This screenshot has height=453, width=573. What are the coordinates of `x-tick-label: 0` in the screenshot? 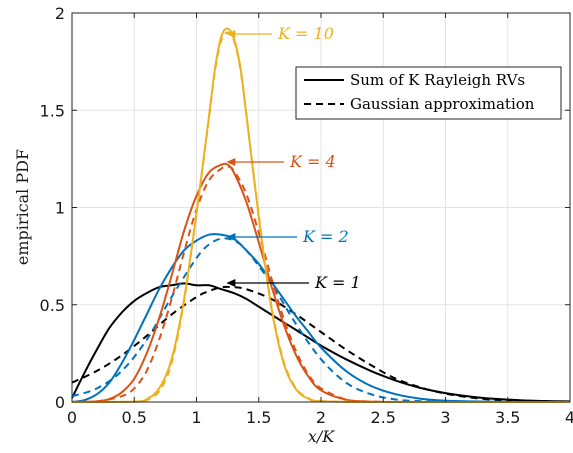 It's located at (72, 417).